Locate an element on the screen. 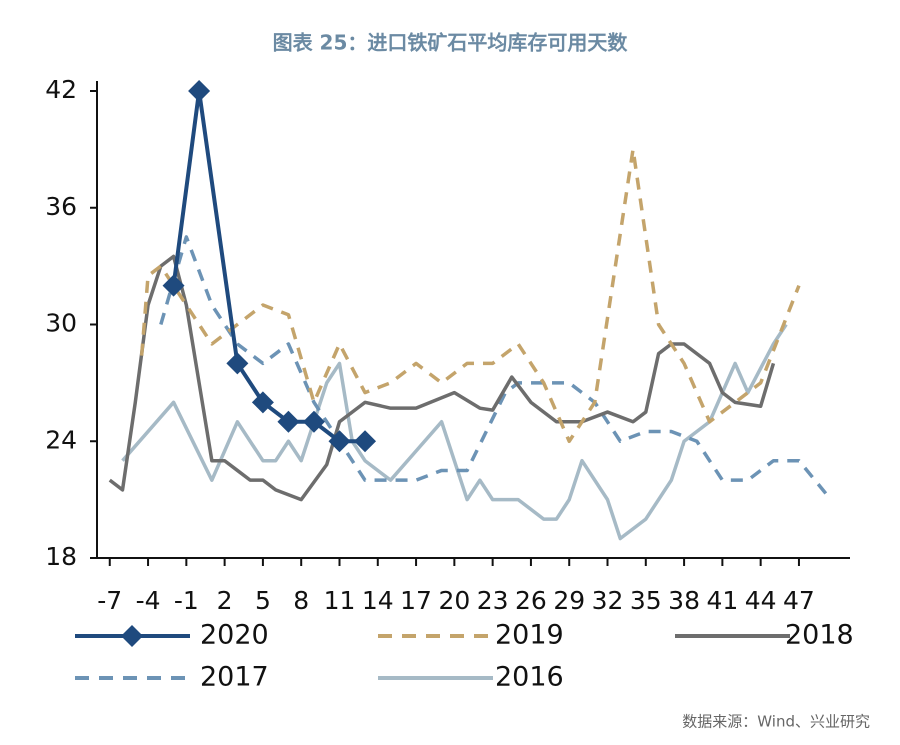 This screenshot has width=900, height=745. x-tick-label: 26 is located at coordinates (531, 600).